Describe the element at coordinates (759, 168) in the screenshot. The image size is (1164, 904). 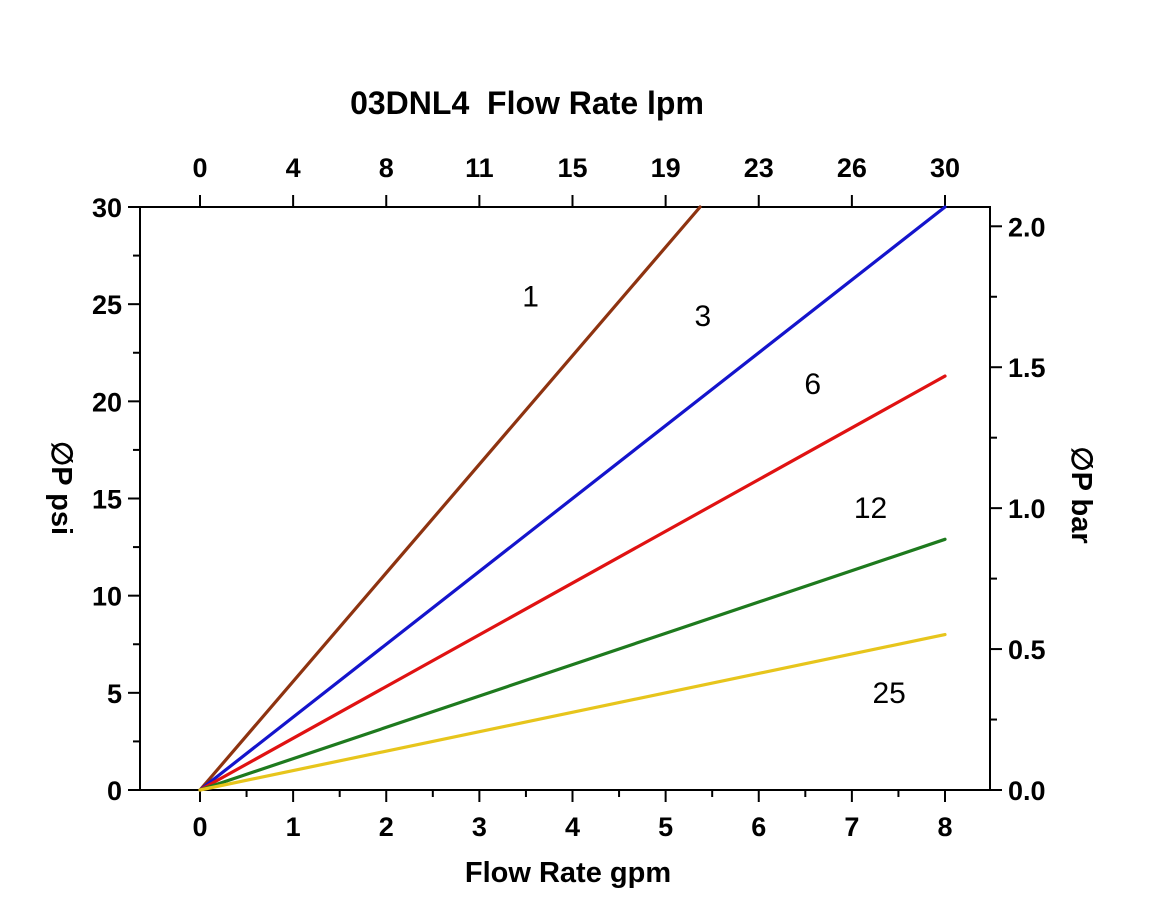
I see `top-axis-tick-label: 23` at that location.